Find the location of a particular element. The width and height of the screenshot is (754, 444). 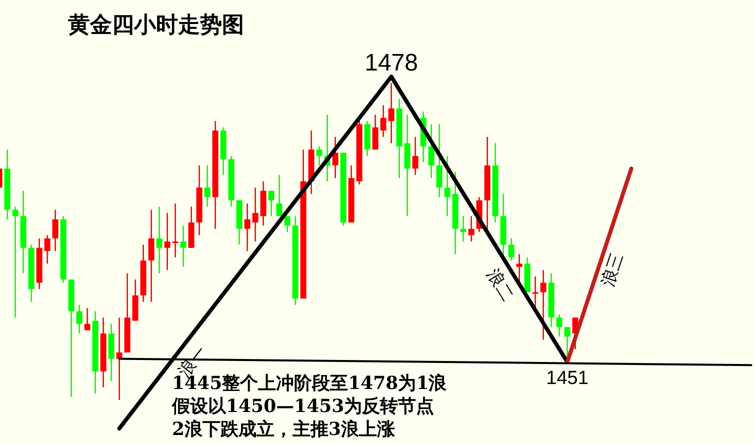

text: 2浪下跌成立，主推3浪上涨 is located at coordinates (284, 429).